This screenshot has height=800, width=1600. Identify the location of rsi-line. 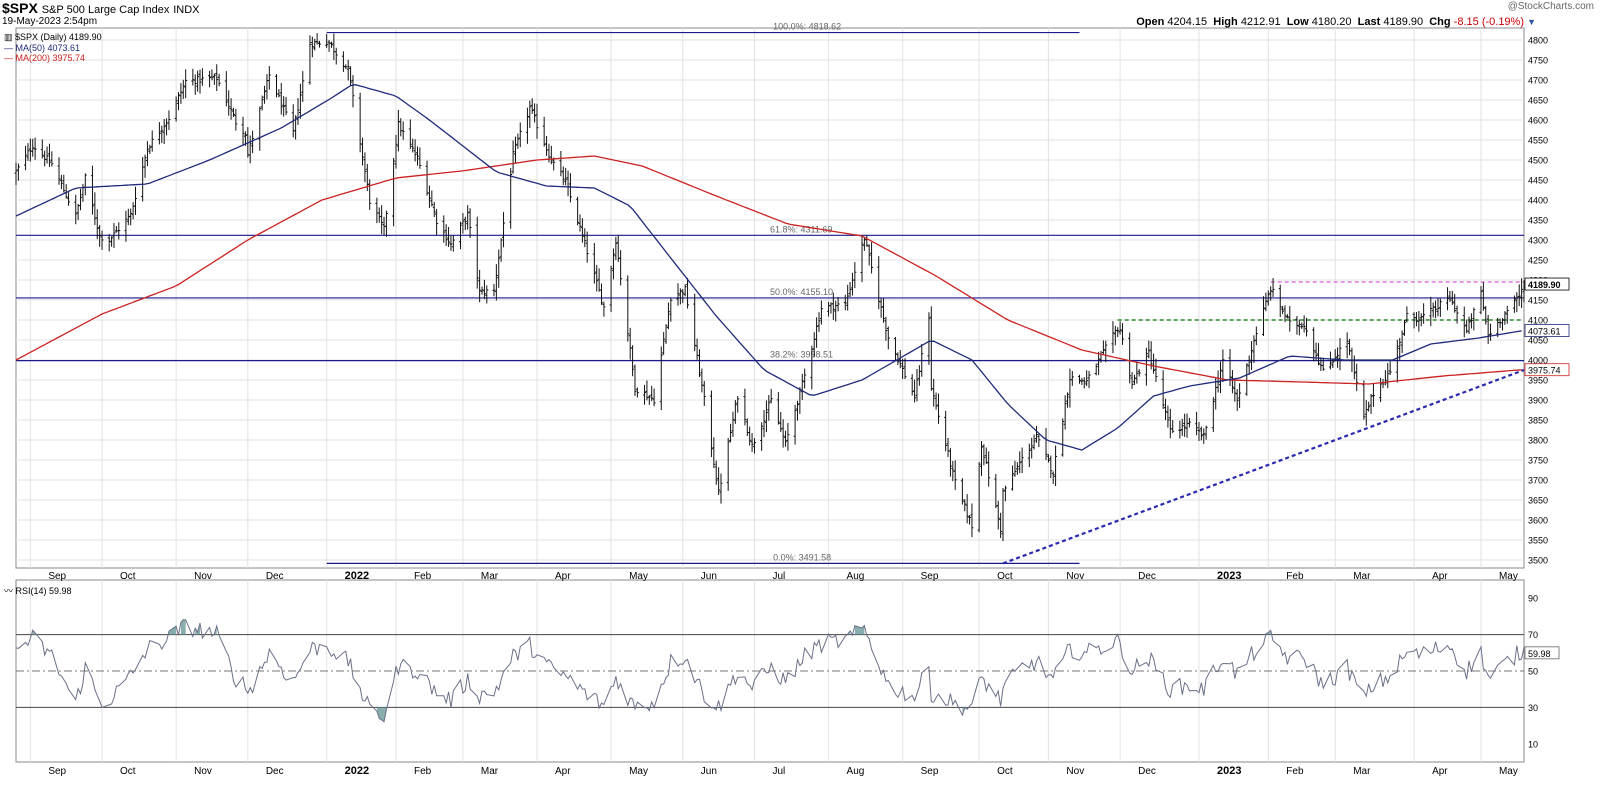
(770, 671).